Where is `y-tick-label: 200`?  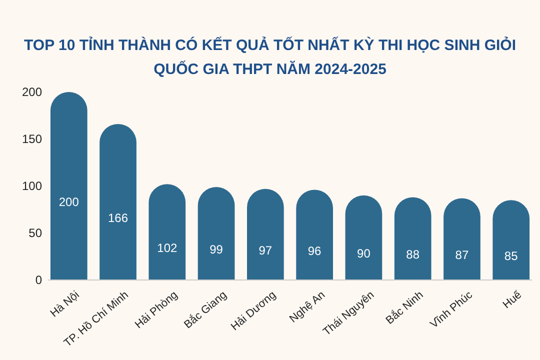
y-tick-label: 200 is located at coordinates (32, 92).